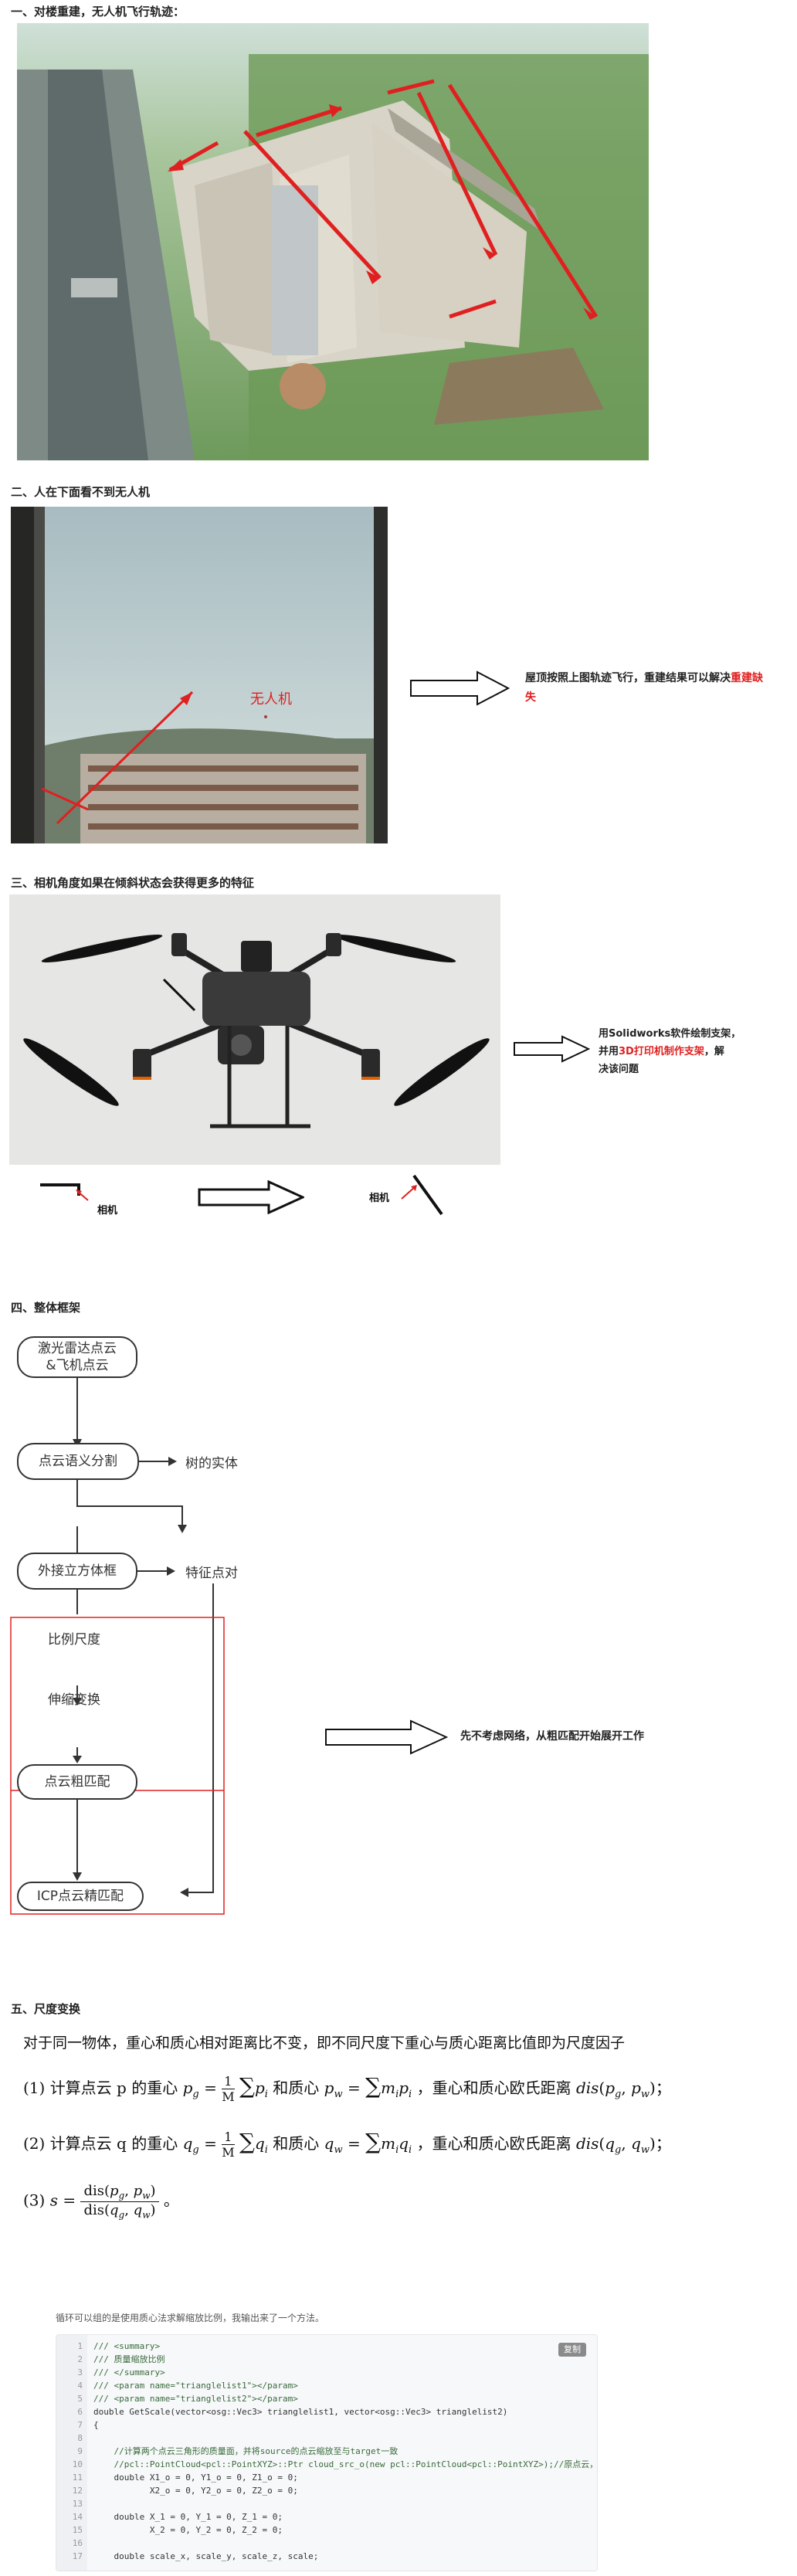  Describe the element at coordinates (380, 1198) in the screenshot. I see `camera-label-right: 相机` at that location.